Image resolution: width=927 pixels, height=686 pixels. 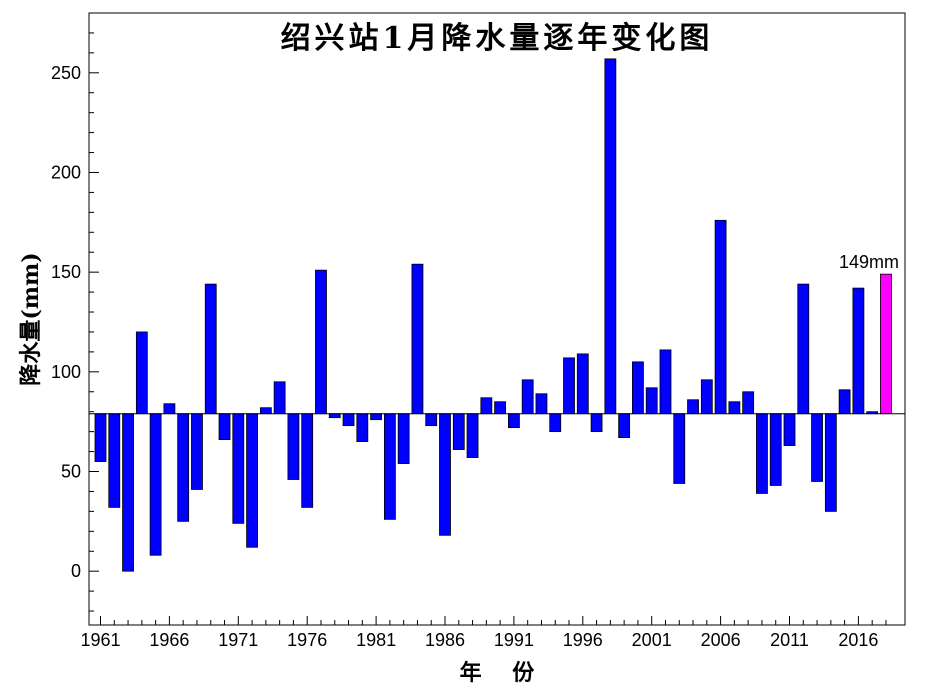 What do you see at coordinates (197, 451) in the screenshot?
I see `bar-1968` at bounding box center [197, 451].